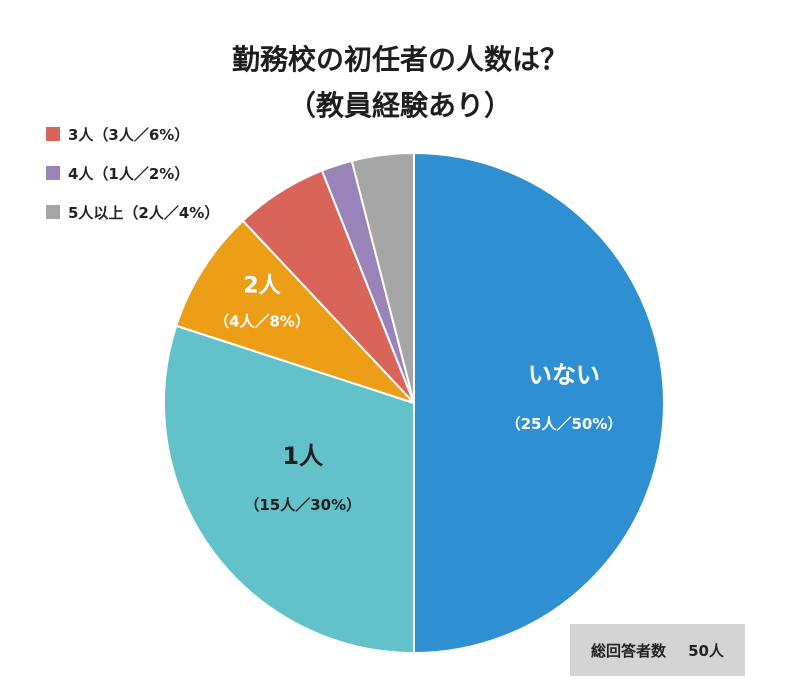  Describe the element at coordinates (262, 322) in the screenshot. I see `slice-value-label-2: （4人／8%）` at that location.